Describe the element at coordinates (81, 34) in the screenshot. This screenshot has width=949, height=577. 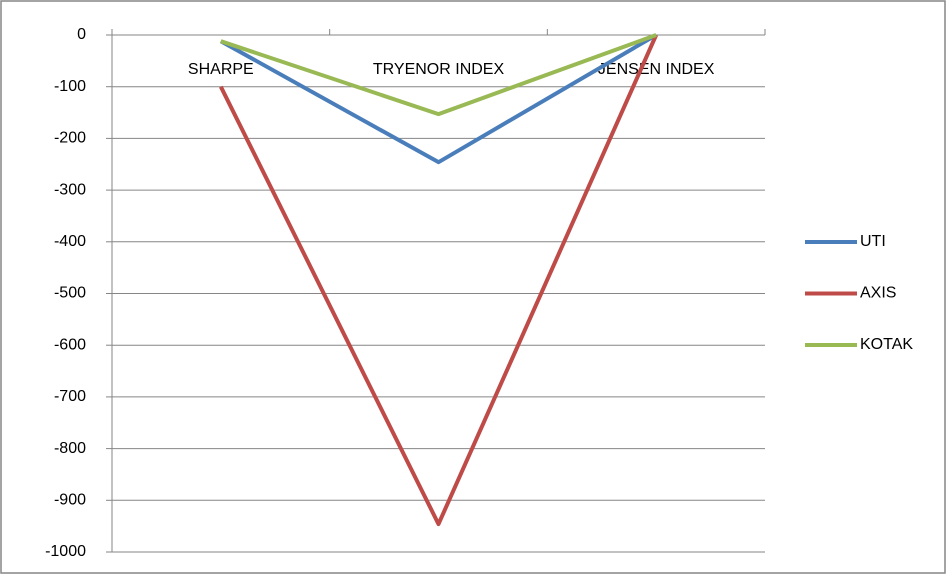
I see `y-tick-label: 0` at that location.